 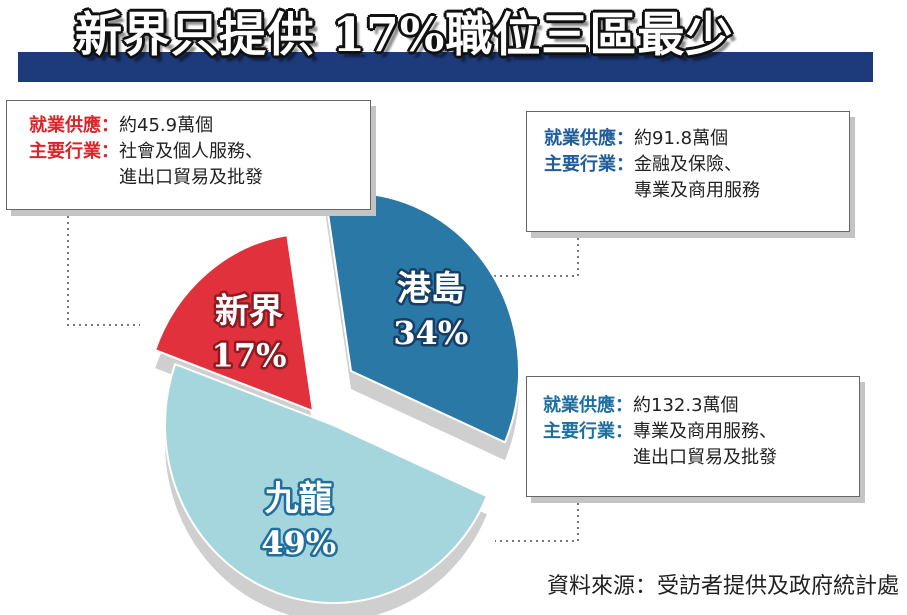 What do you see at coordinates (191, 164) in the screenshot?
I see `industry-value: 社會及個人服務、 進出口貿易及批發` at bounding box center [191, 164].